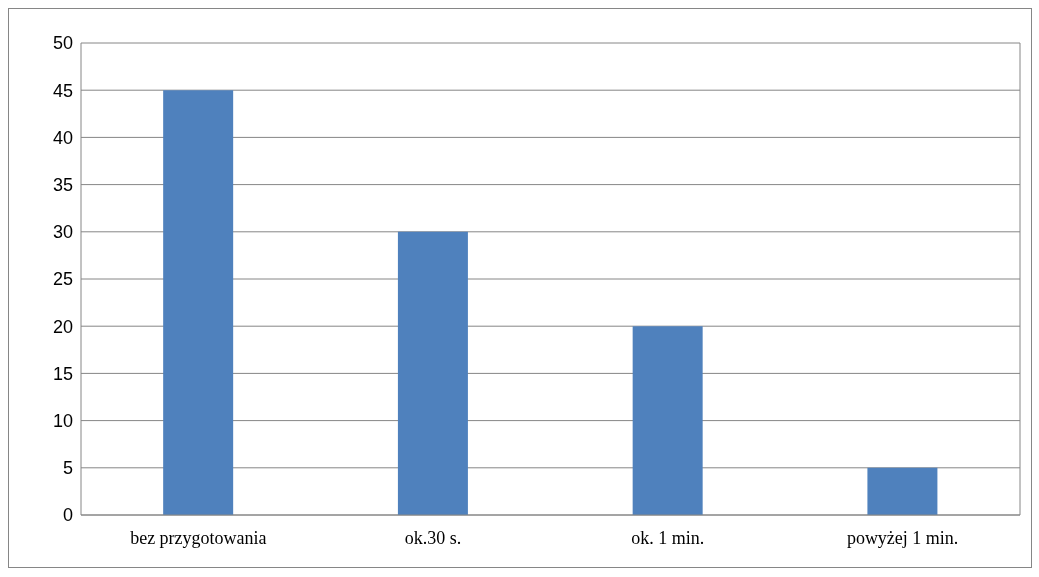 The height and width of the screenshot is (577, 1039). Describe the element at coordinates (62, 90) in the screenshot. I see `y-tick-label: 45` at that location.